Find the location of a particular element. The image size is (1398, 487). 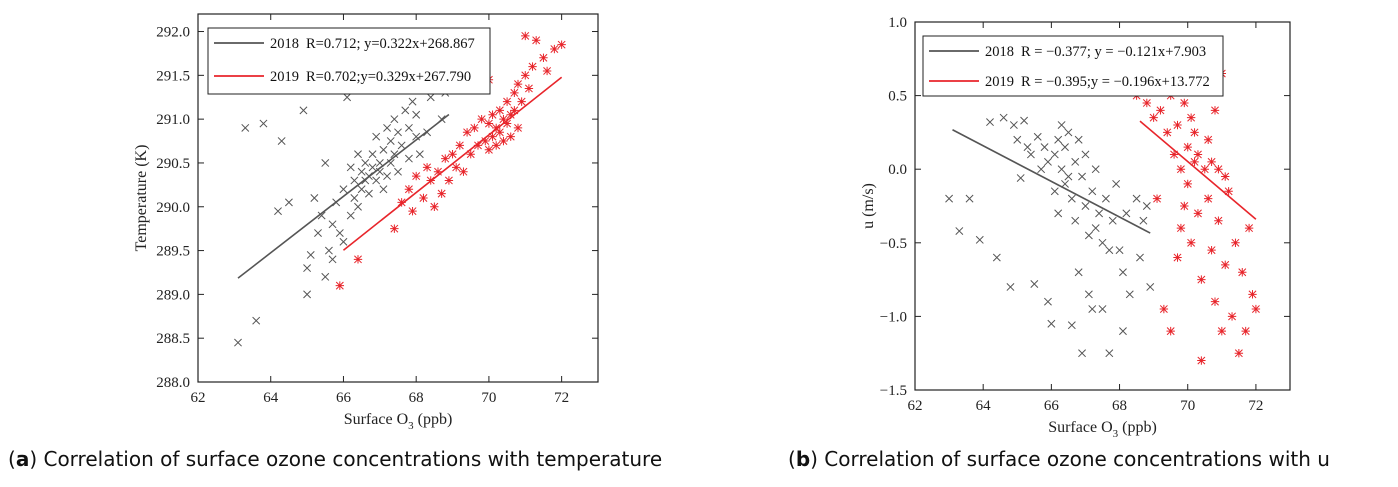

y-tick-label: −1.5 is located at coordinates (893, 391).